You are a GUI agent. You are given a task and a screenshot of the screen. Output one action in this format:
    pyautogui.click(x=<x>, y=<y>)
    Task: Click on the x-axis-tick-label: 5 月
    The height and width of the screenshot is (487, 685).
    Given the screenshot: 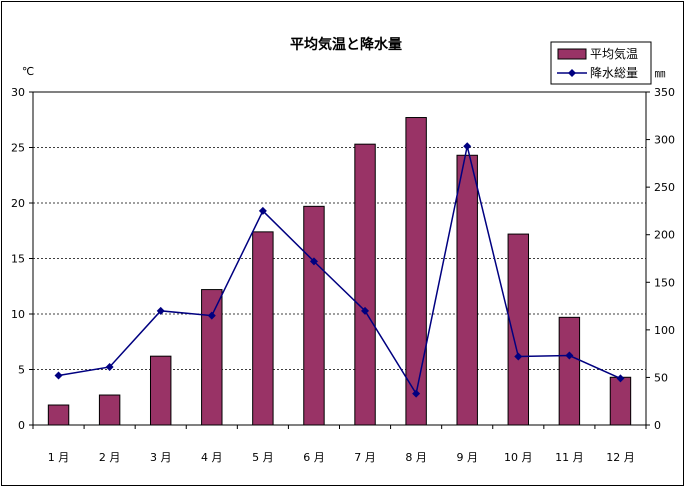 What is the action you would take?
    pyautogui.click(x=263, y=457)
    